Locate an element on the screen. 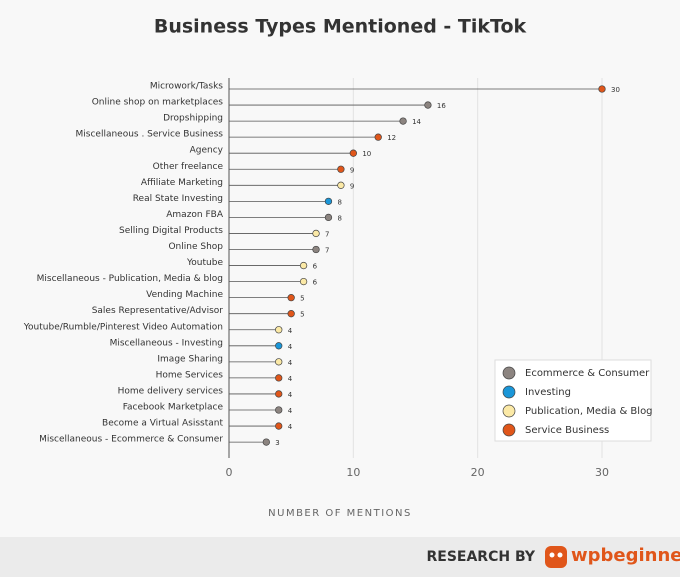 Image resolution: width=680 pixels, height=577 pixels. research-by: RESEARCH BY is located at coordinates (480, 557).